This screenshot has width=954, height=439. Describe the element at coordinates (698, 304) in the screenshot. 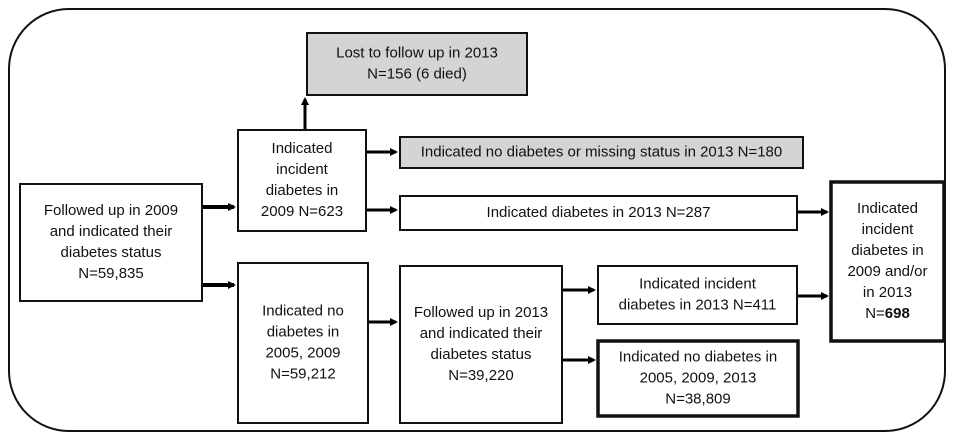

I see `node-text: diabetes in 2013 N=411` at that location.